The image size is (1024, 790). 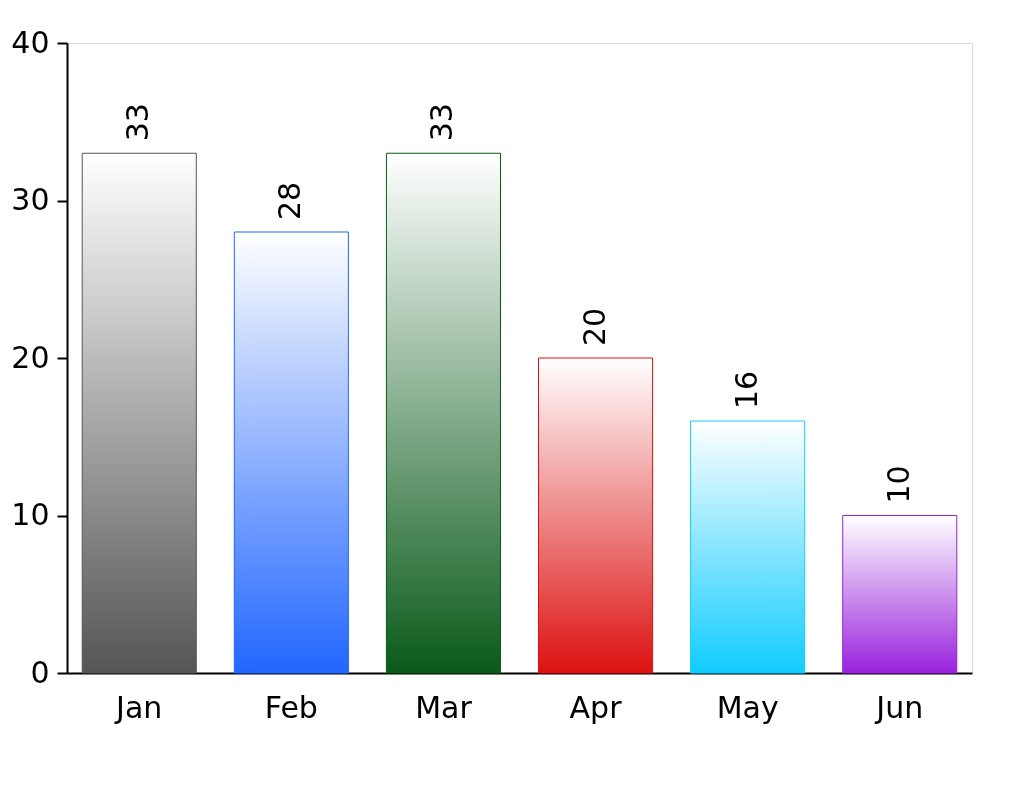 What do you see at coordinates (290, 200) in the screenshot?
I see `data-label: 28` at bounding box center [290, 200].